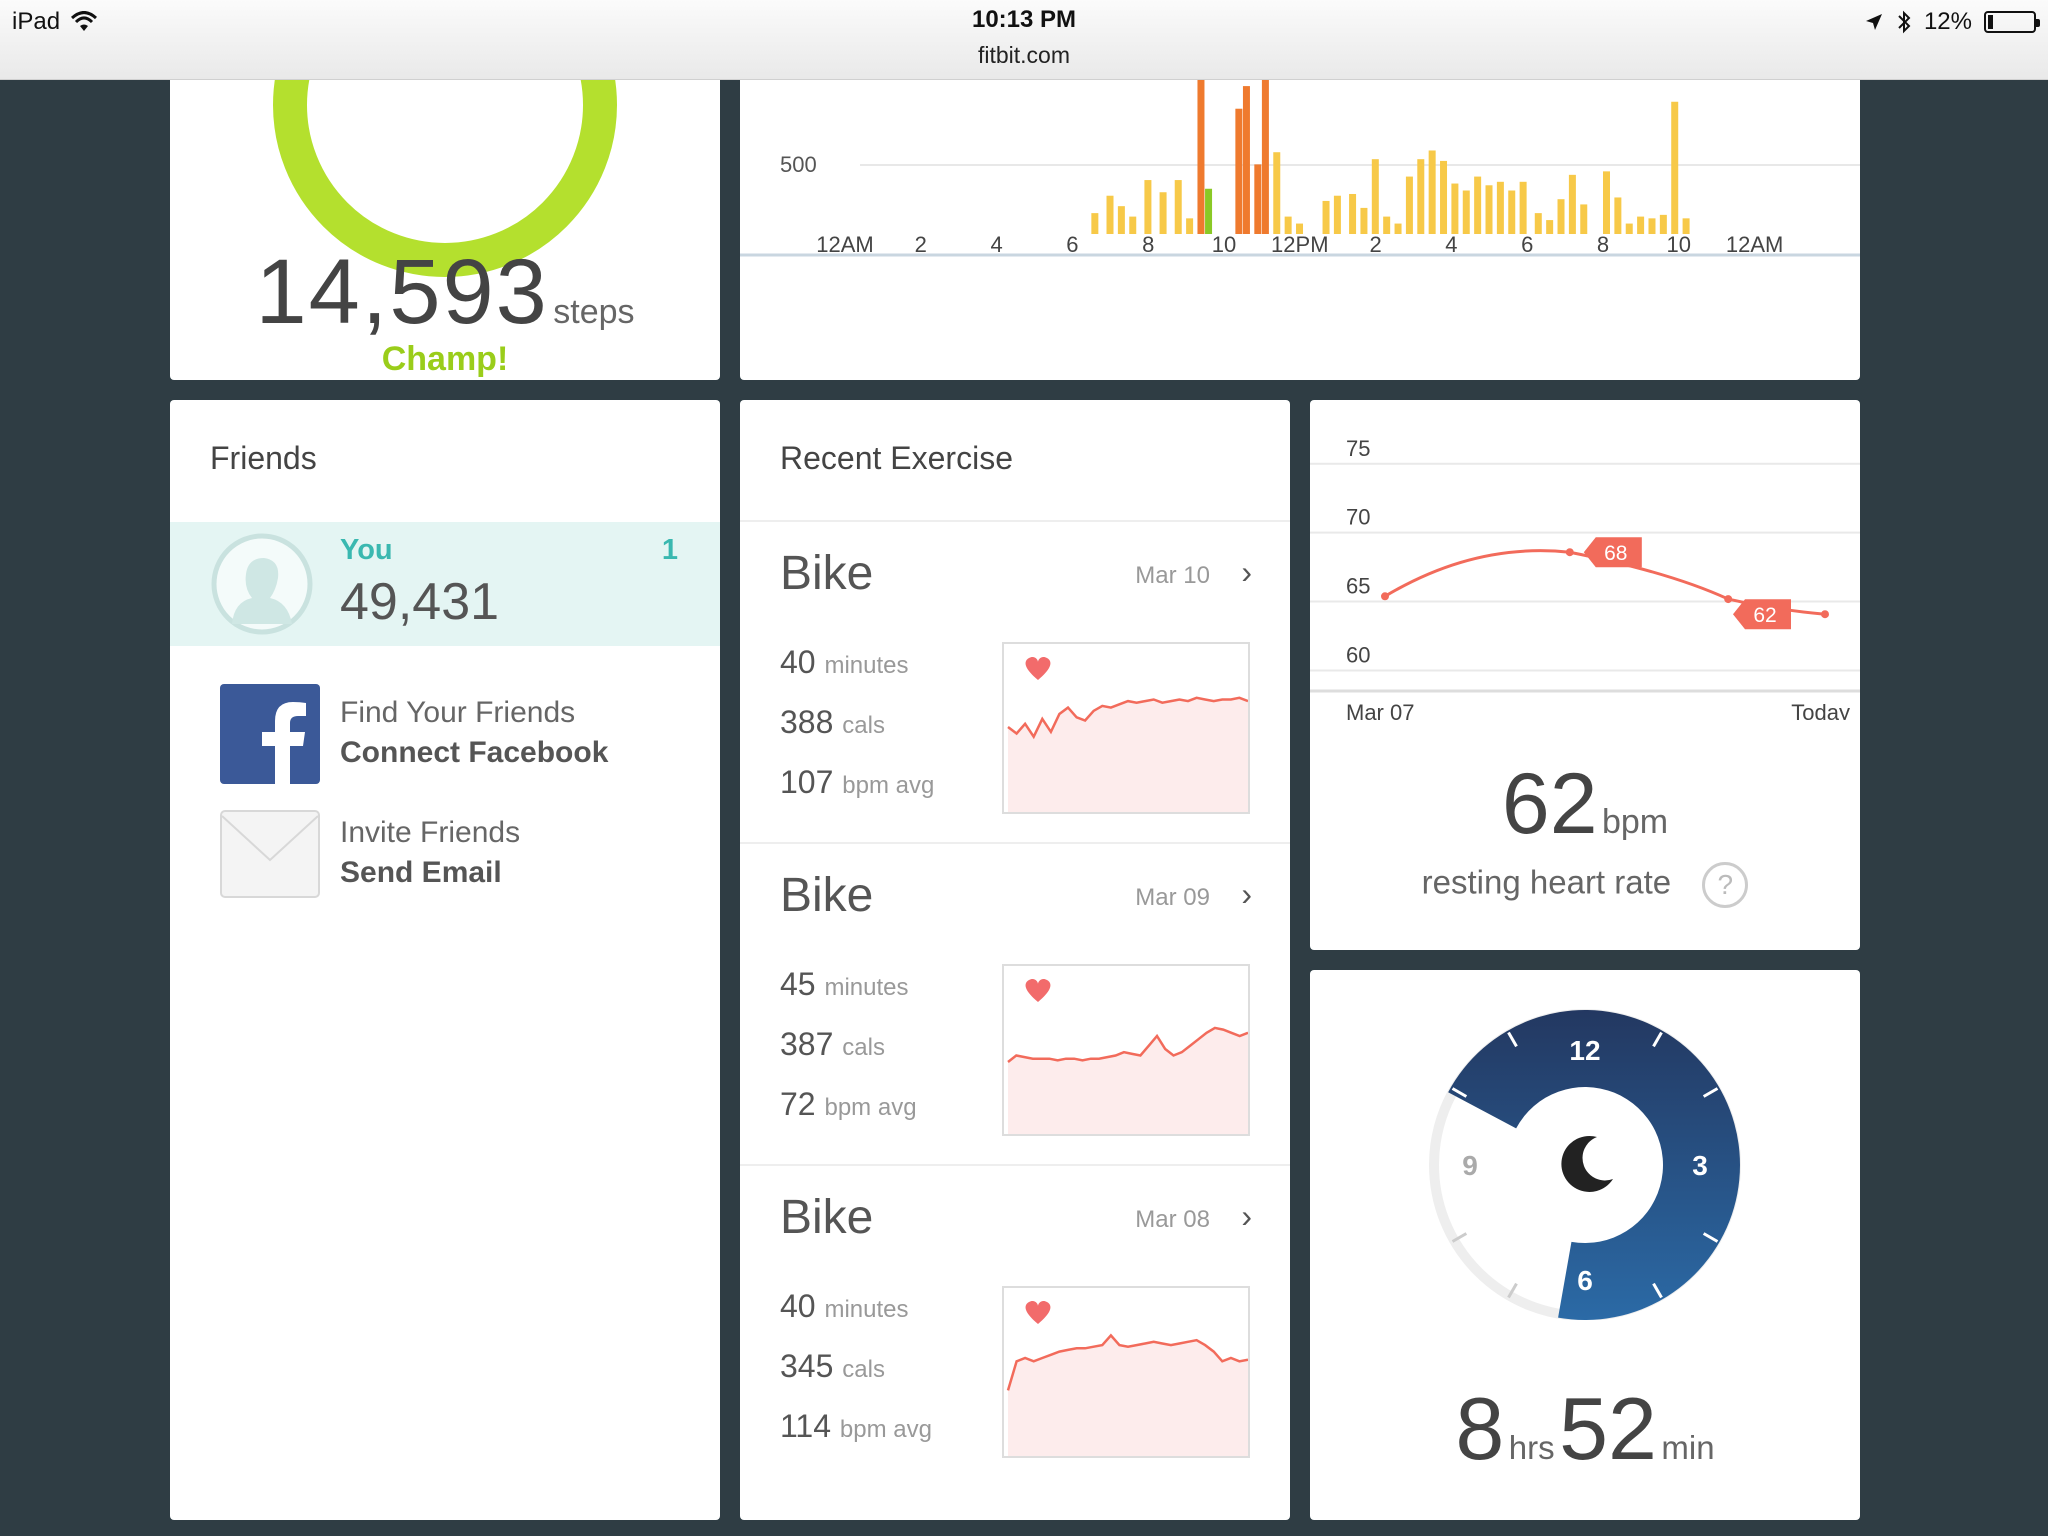 The width and height of the screenshot is (2048, 1536). I want to click on steps-value: 14,593, so click(402, 292).